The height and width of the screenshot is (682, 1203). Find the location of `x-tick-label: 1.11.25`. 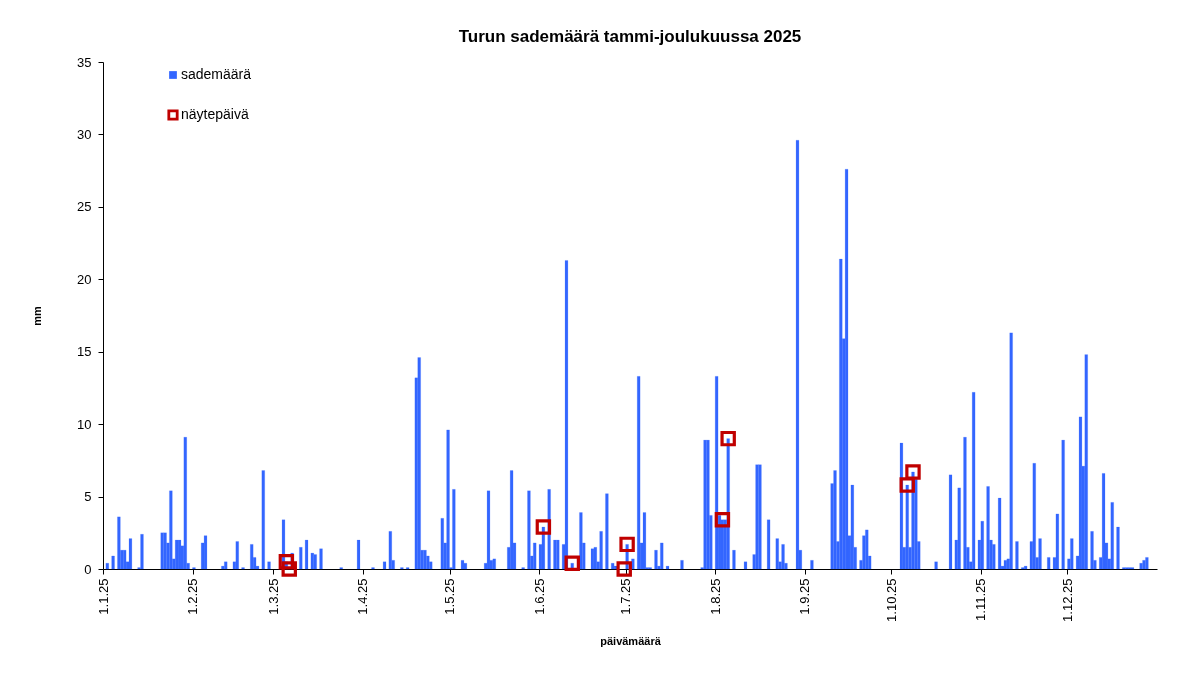

x-tick-label: 1.11.25 is located at coordinates (981, 599).